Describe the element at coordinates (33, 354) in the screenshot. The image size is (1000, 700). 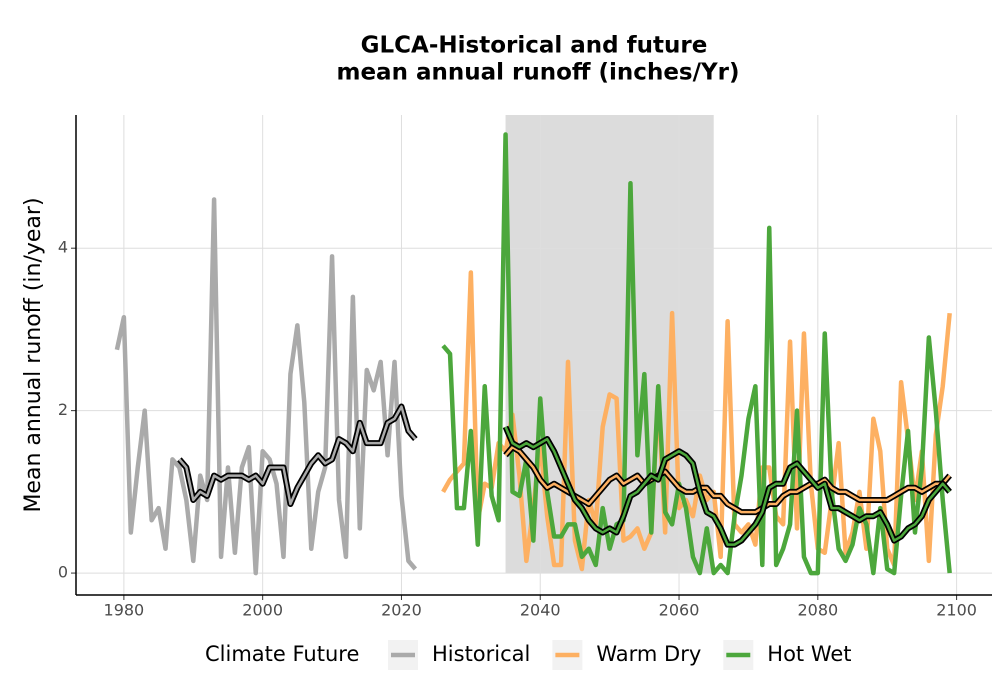
I see `y-axis-label: Mean annual runoff (in/year)` at that location.